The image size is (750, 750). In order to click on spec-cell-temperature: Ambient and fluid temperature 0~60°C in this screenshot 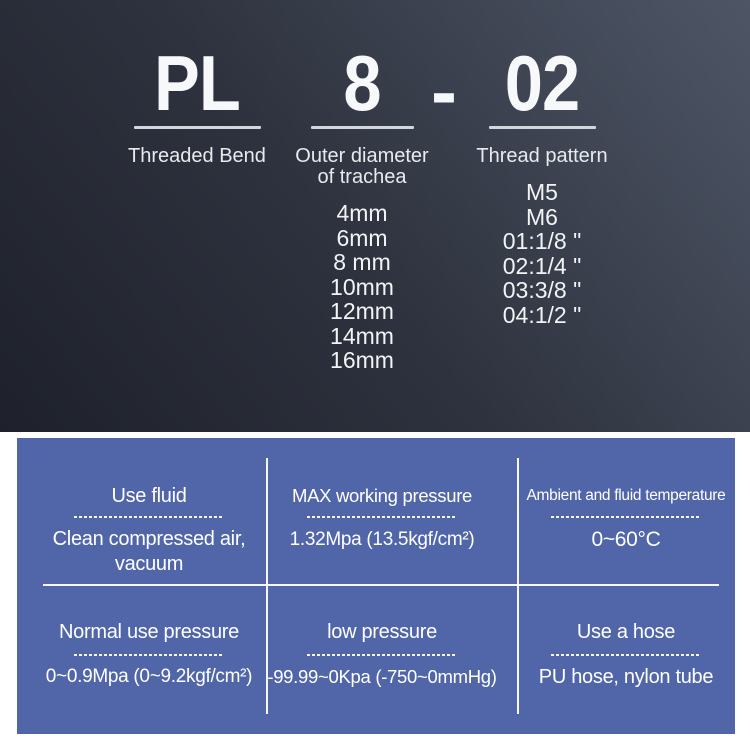, I will do `click(626, 511)`.